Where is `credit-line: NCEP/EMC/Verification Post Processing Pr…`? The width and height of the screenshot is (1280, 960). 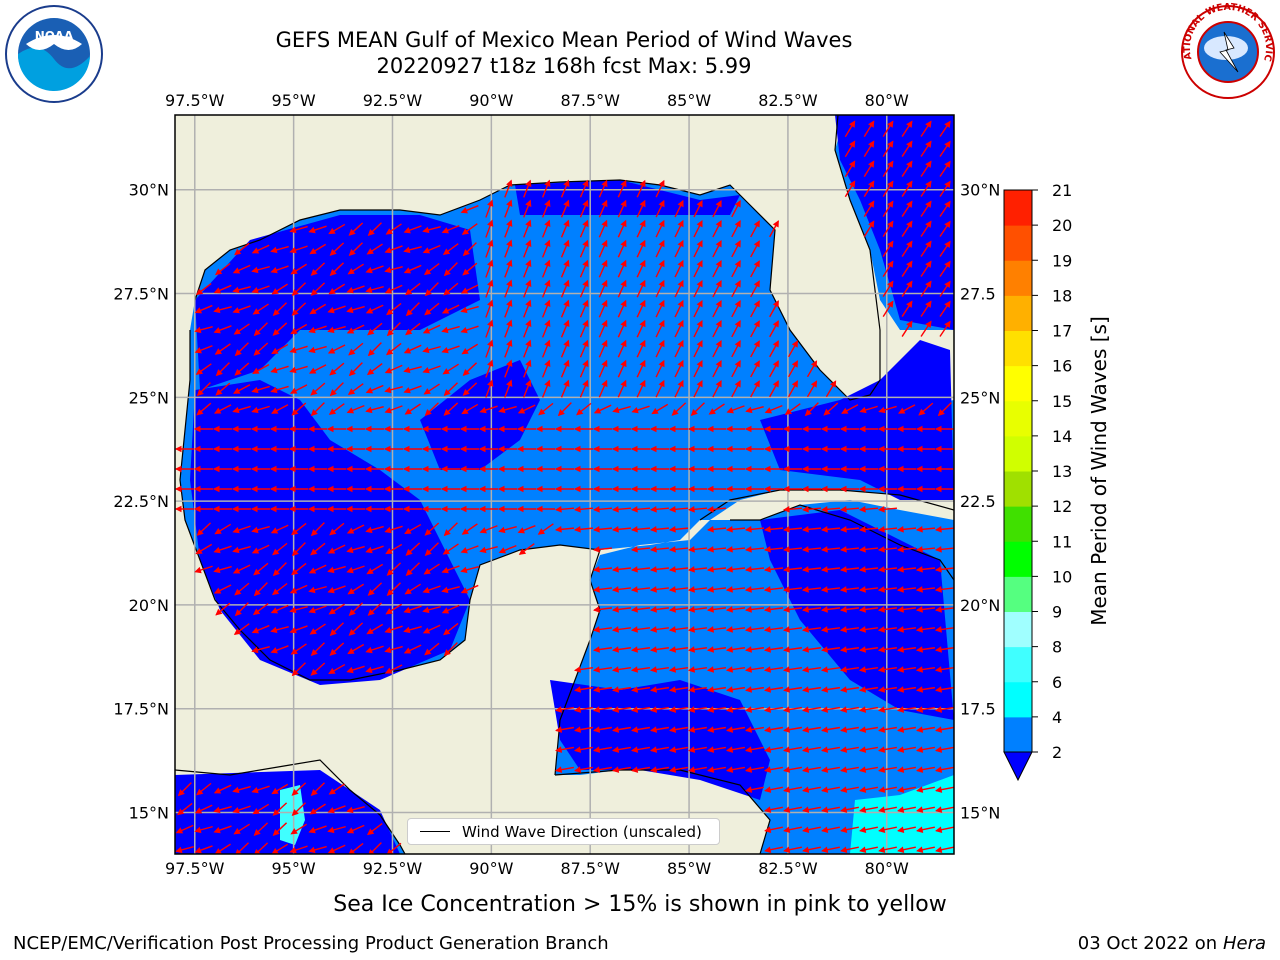 credit-line: NCEP/EMC/Verification Post Processing Pr… is located at coordinates (311, 943).